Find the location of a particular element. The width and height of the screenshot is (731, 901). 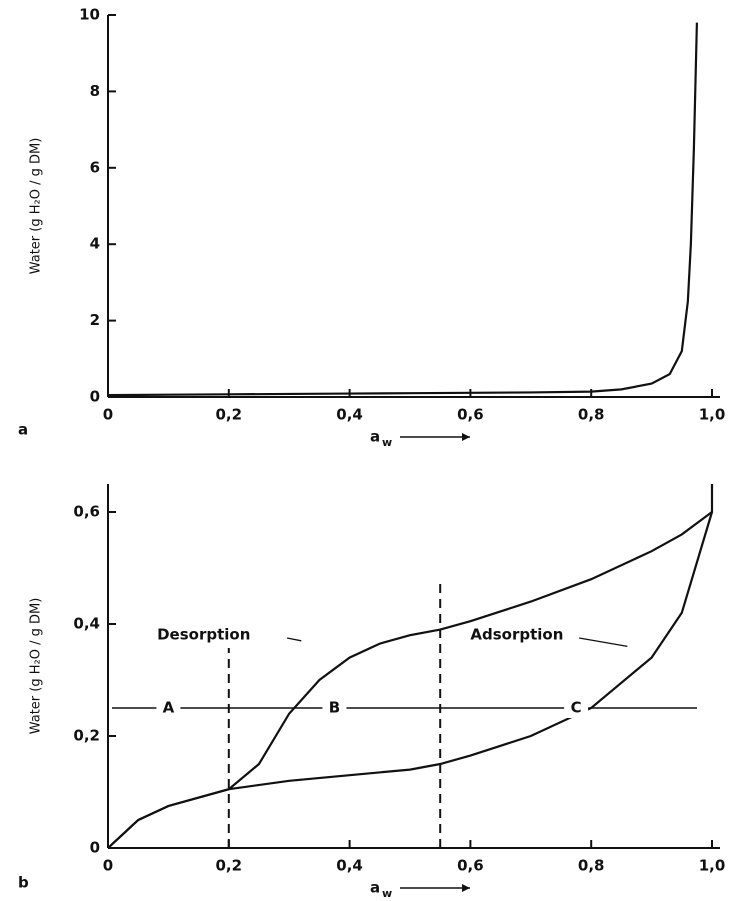

region-label: B is located at coordinates (334, 708).